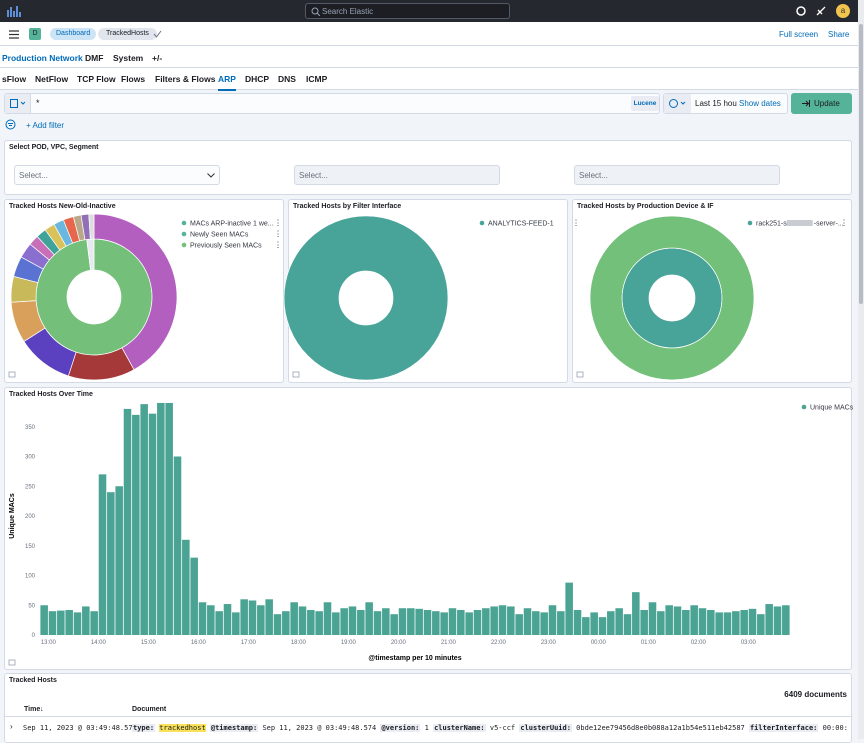 The image size is (864, 743). What do you see at coordinates (645, 103) in the screenshot?
I see `language-button: Lucene` at bounding box center [645, 103].